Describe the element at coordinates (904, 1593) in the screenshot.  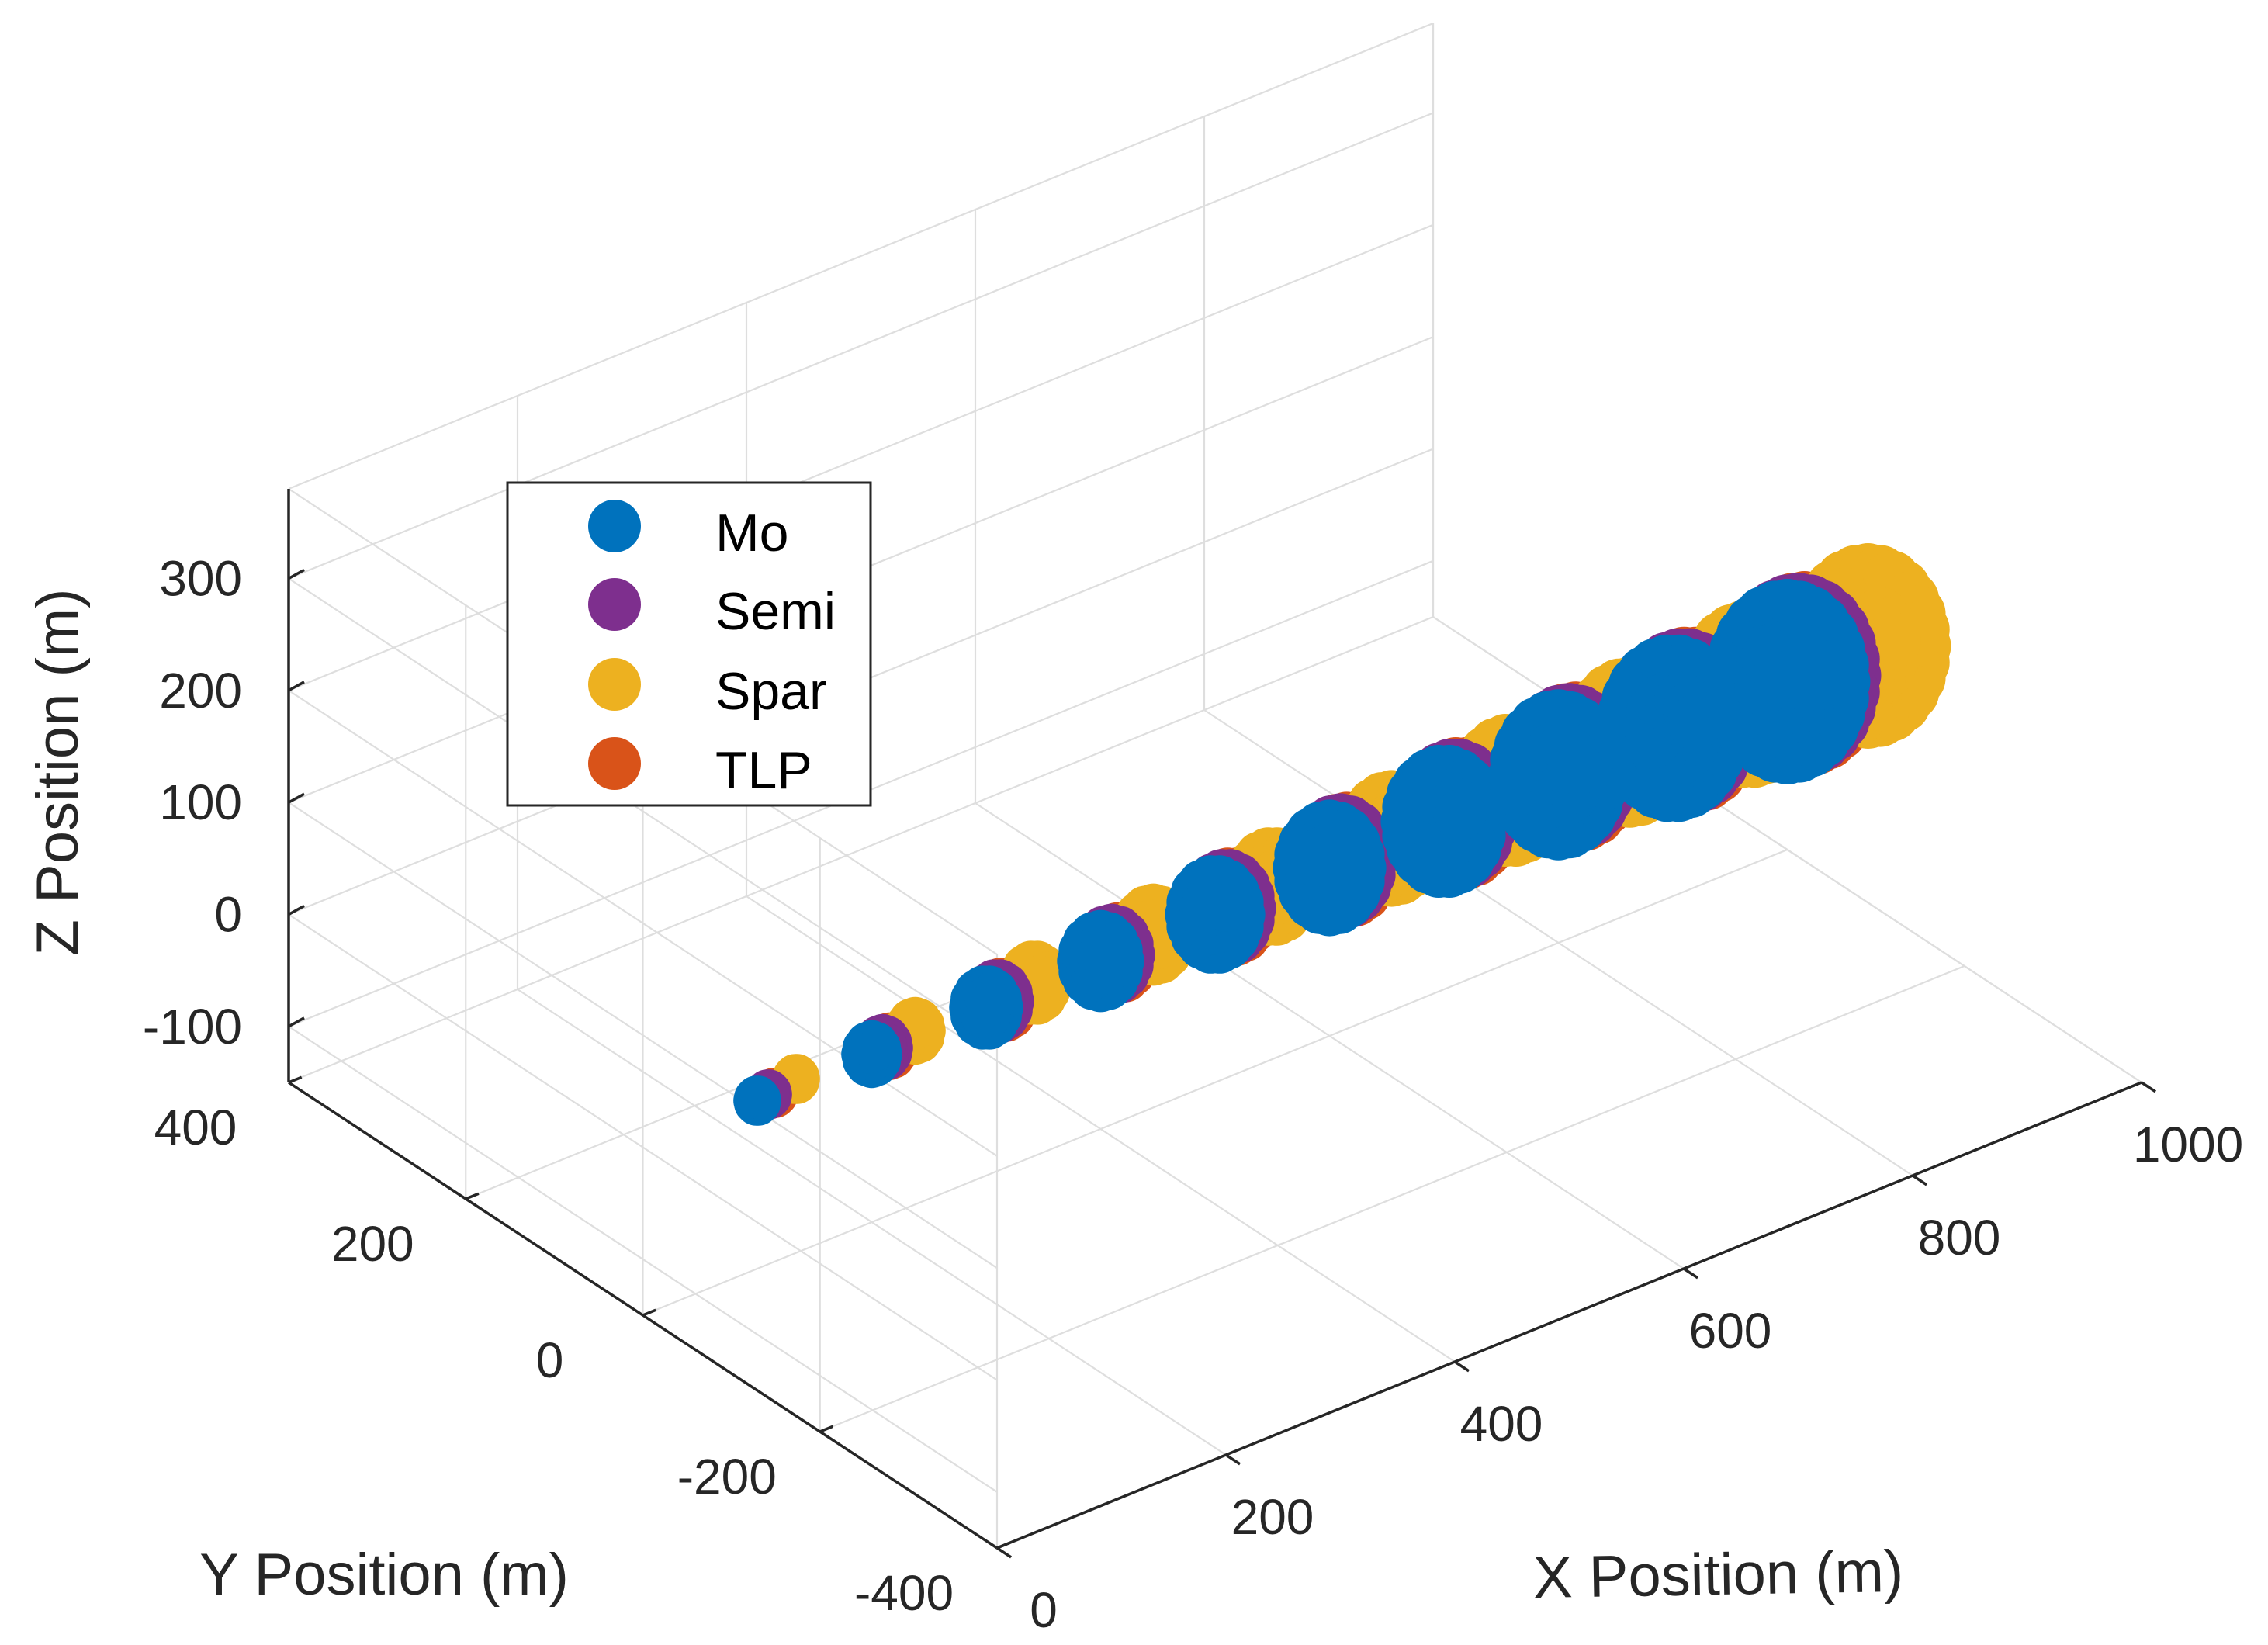
I see `y-tick-label: -400` at that location.